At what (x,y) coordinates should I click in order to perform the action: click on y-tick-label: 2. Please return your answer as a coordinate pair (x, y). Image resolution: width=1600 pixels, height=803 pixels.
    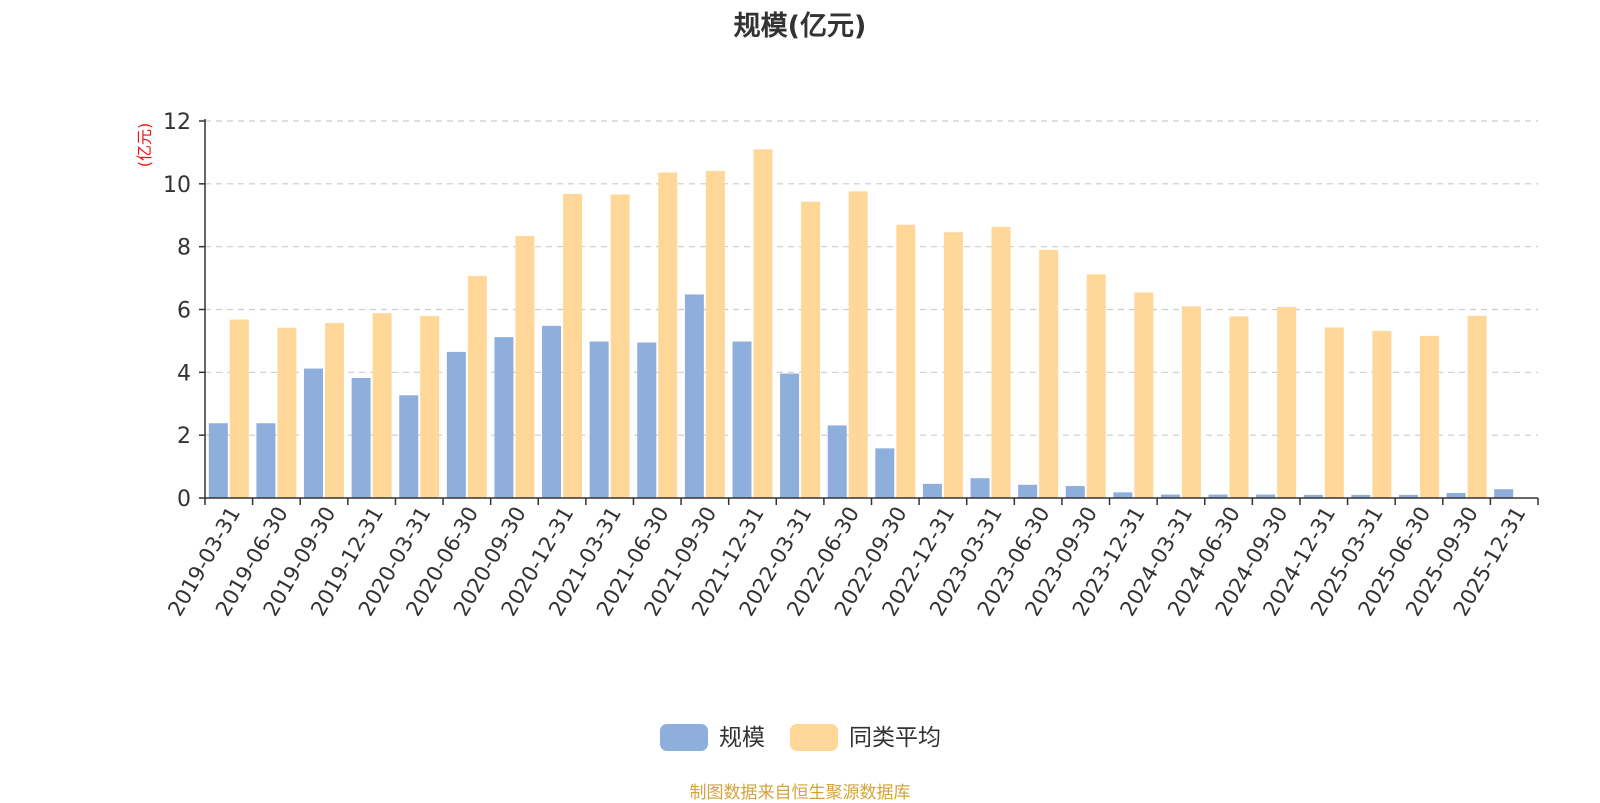
    Looking at the image, I should click on (184, 436).